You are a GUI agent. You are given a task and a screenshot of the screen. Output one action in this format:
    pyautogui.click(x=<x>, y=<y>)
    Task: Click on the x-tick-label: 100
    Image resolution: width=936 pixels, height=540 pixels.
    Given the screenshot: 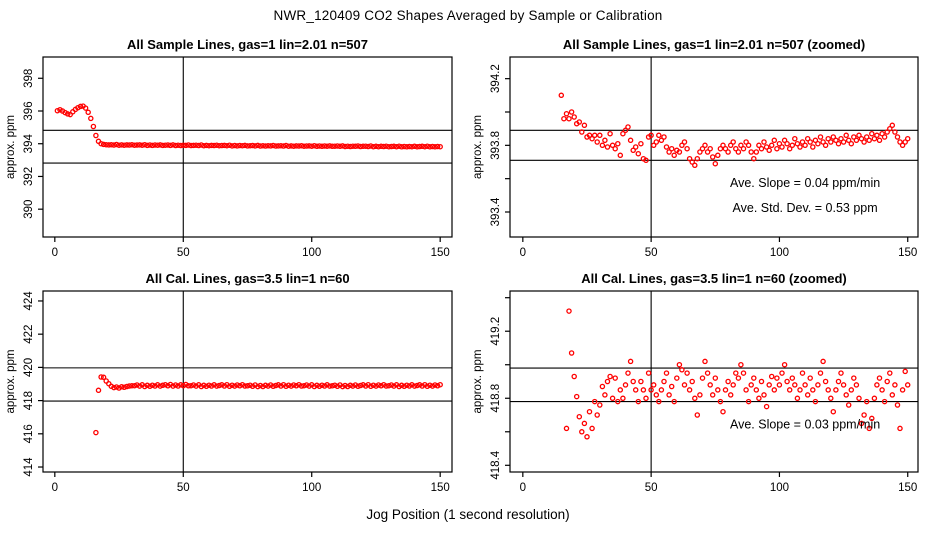 What is the action you would take?
    pyautogui.click(x=779, y=253)
    